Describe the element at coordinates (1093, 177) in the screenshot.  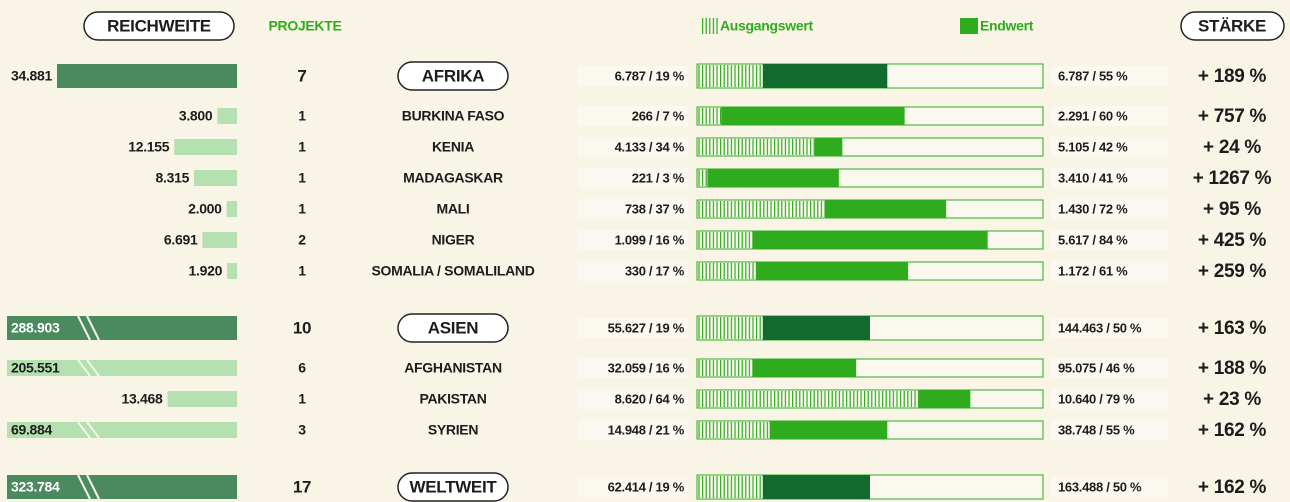
I see `end-label: 3.410 / 41 %` at that location.